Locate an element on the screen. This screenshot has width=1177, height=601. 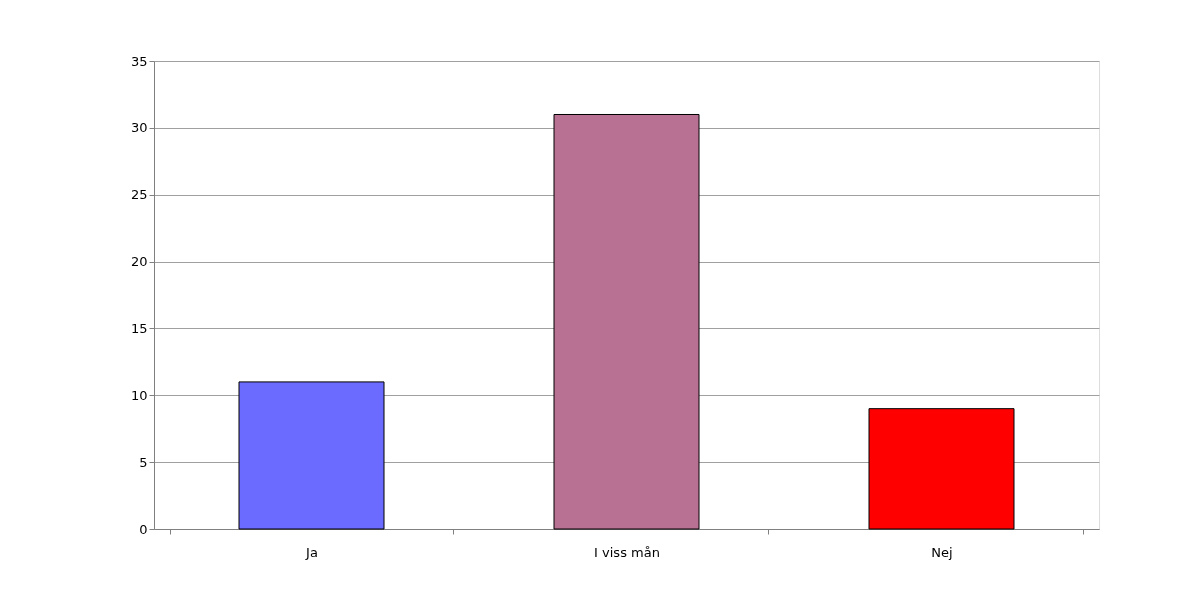
y-tick-label: 15 is located at coordinates (139, 328).